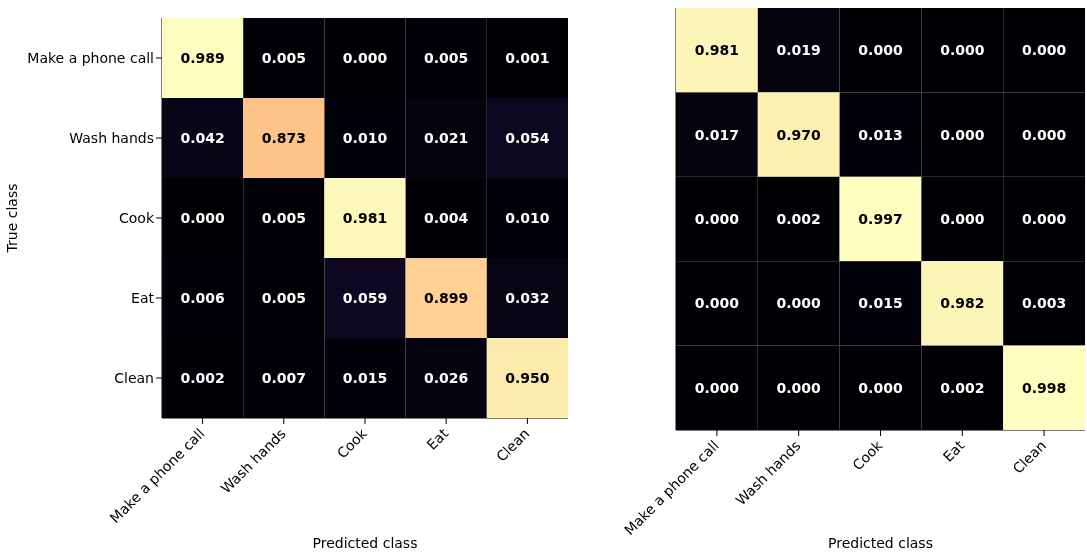  I want to click on data-label: 0.004, so click(446, 218).